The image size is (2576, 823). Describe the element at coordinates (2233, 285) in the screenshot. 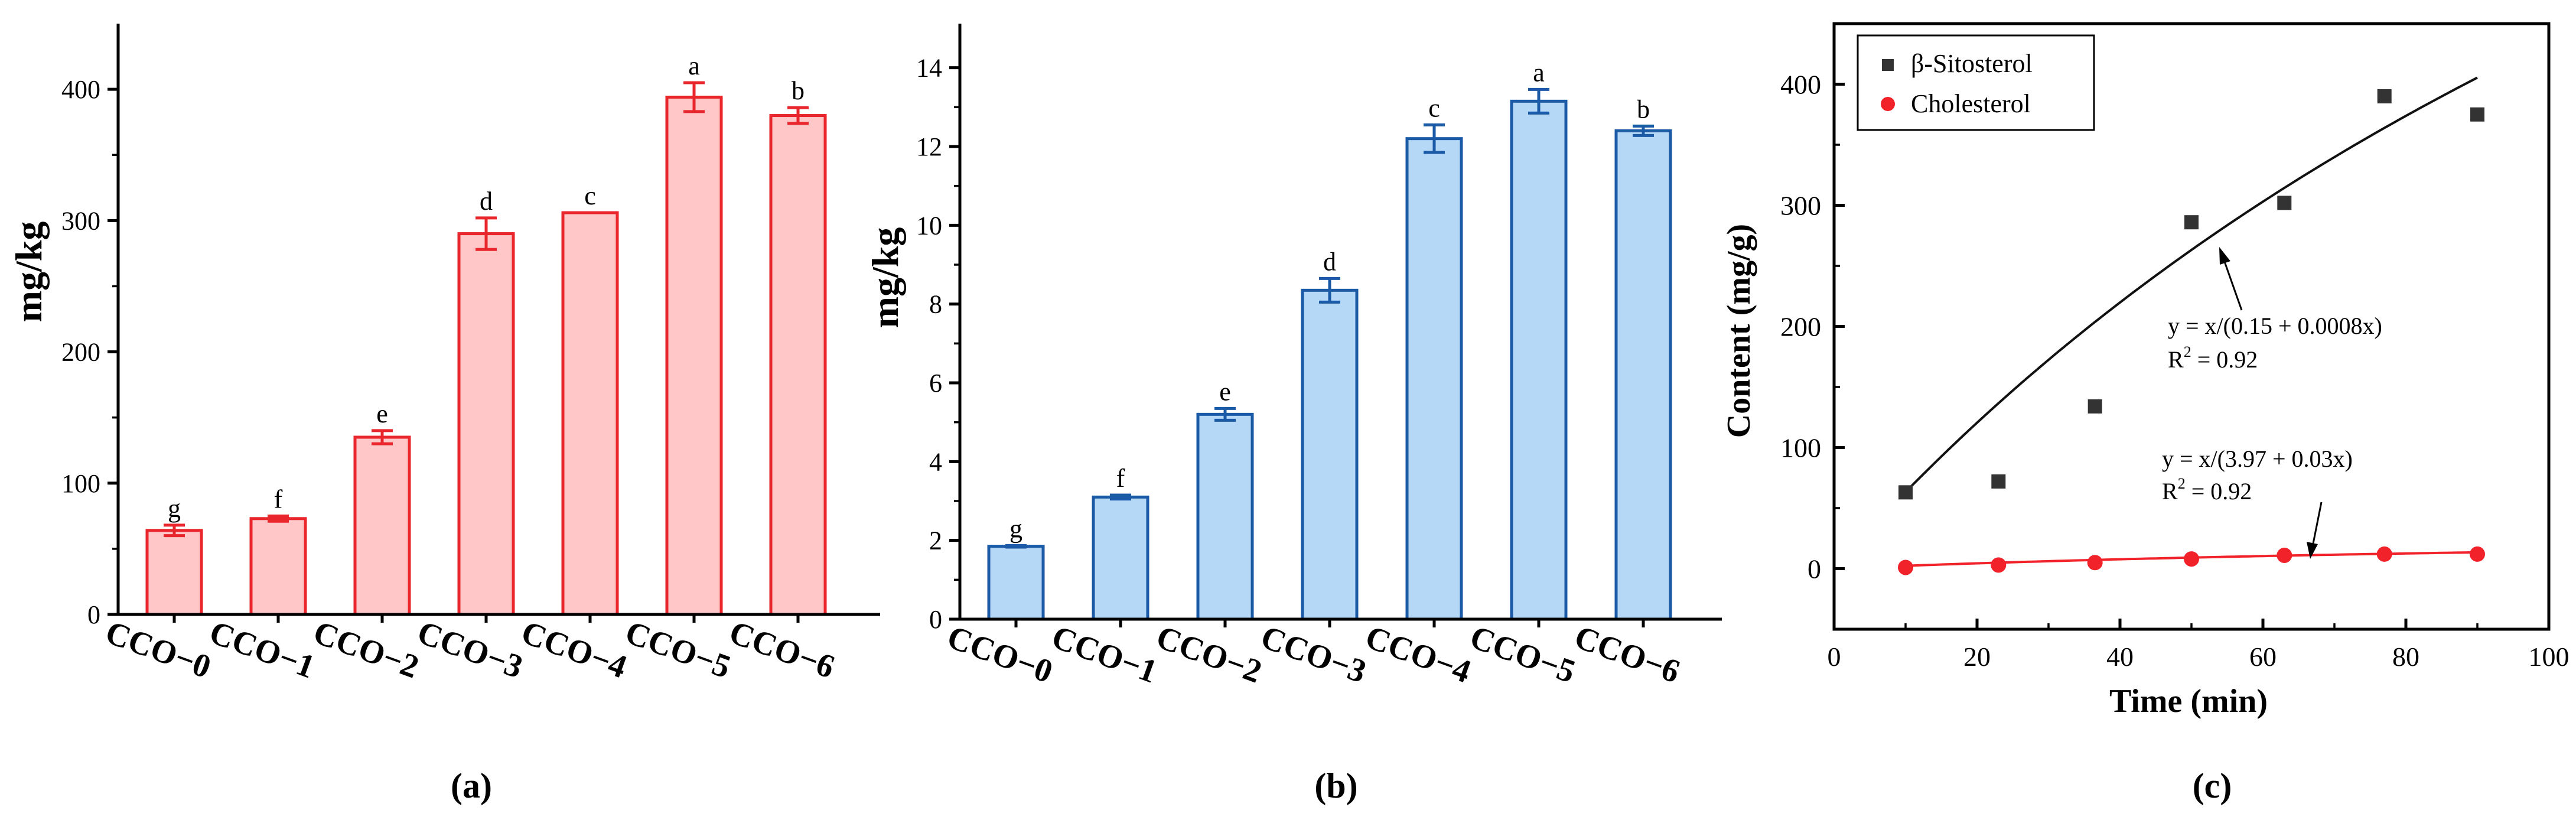

I see `c-arrow-sitosterol` at that location.